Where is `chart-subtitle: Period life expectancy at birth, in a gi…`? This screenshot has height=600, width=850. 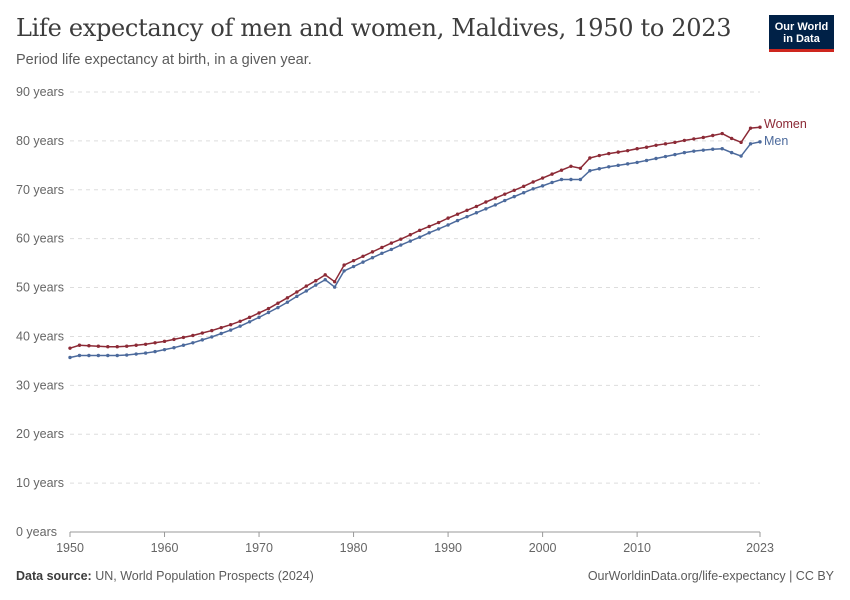
chart-subtitle: Period life expectancy at birth, in a gi… is located at coordinates (164, 60).